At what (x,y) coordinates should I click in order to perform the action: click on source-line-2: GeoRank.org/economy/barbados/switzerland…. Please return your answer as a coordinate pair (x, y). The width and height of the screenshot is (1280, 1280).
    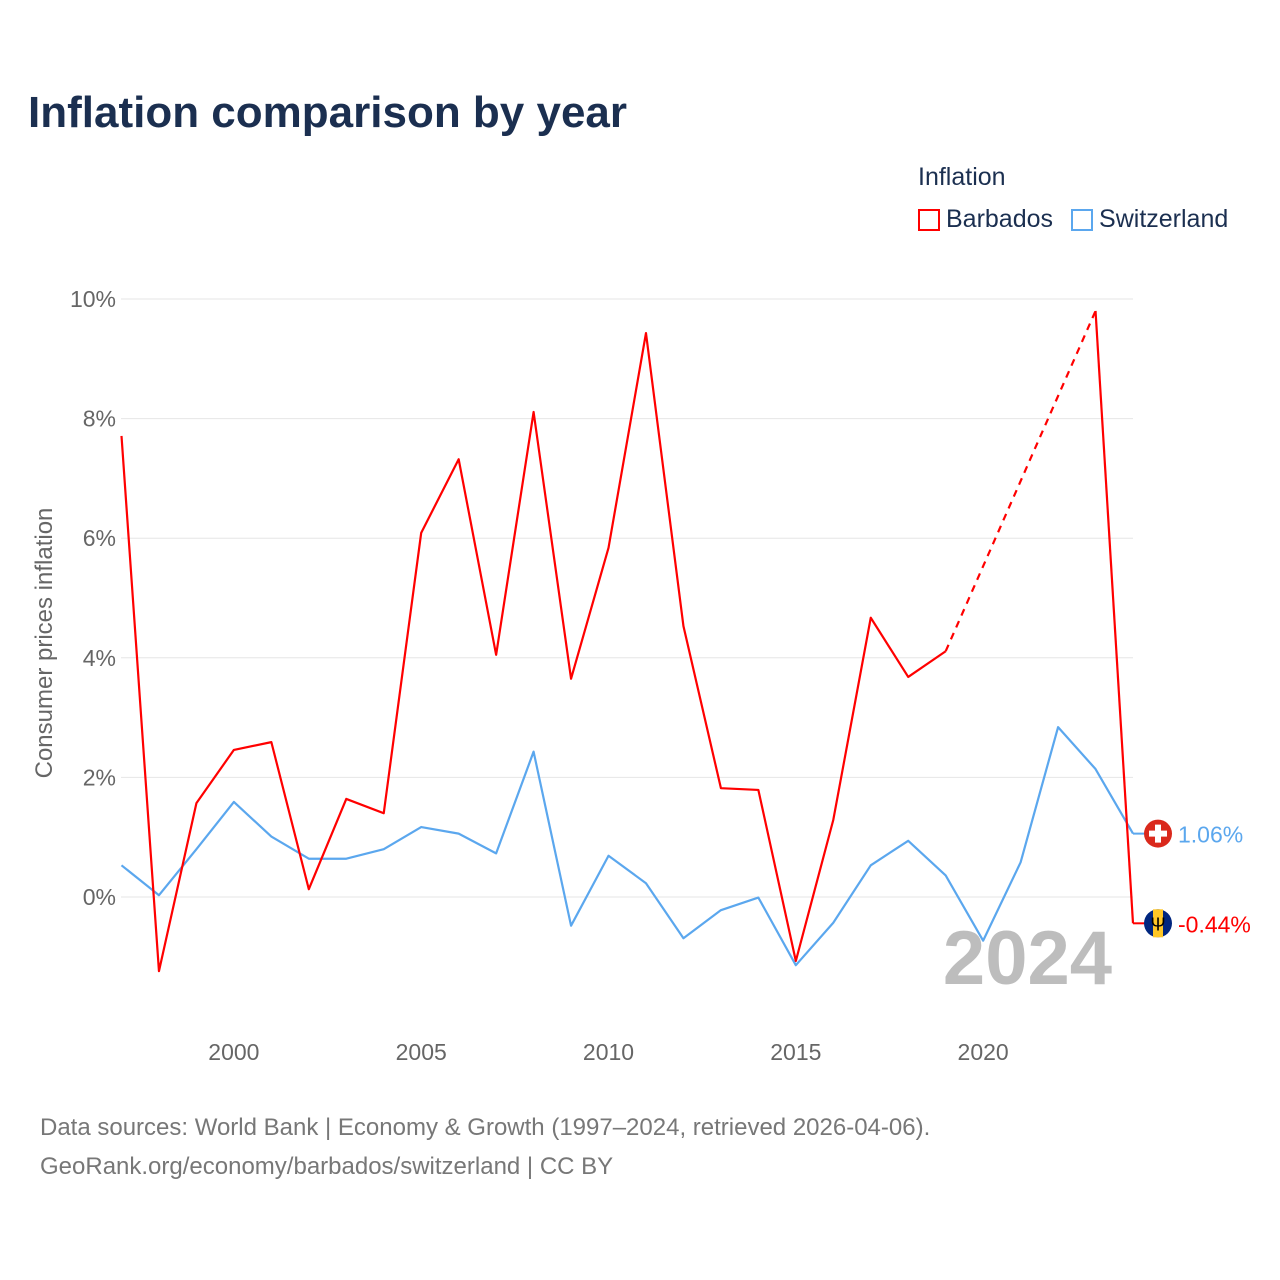
    Looking at the image, I should click on (327, 1166).